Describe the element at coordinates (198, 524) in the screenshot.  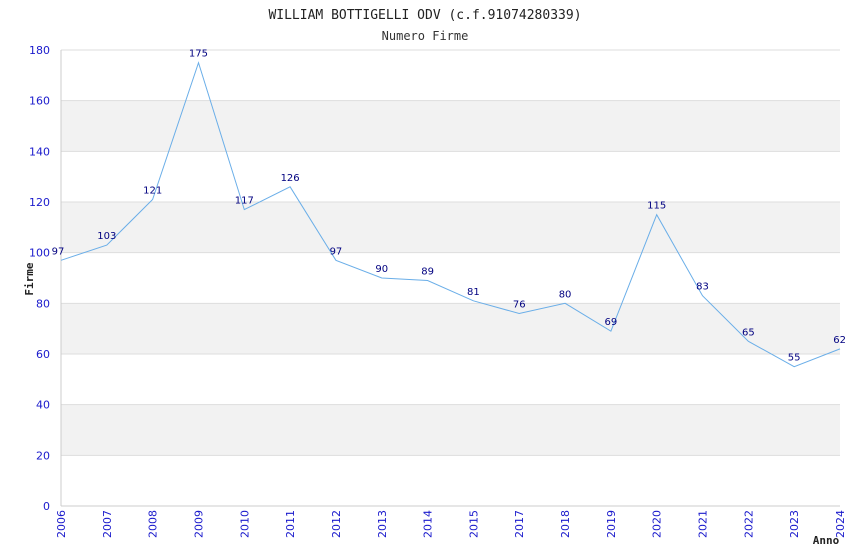
I see `x-tick-label: 2009` at that location.